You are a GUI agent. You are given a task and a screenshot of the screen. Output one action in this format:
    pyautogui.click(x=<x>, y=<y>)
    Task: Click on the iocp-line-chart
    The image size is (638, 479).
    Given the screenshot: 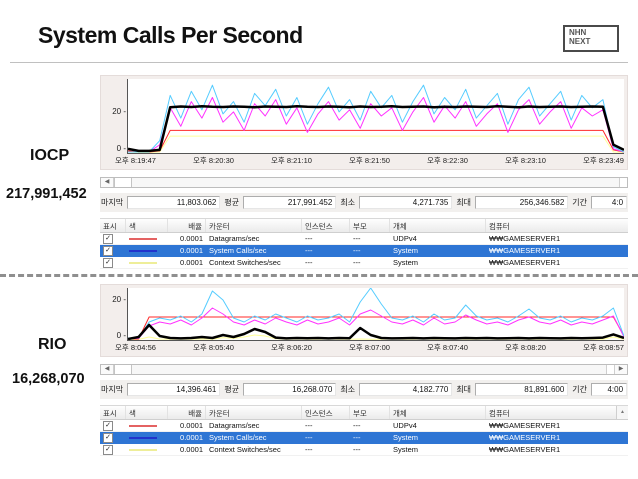 What is the action you would take?
    pyautogui.click(x=375, y=116)
    